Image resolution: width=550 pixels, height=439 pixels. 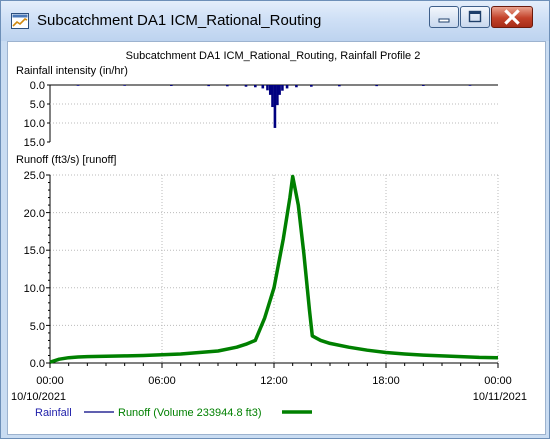 What do you see at coordinates (37, 105) in the screenshot?
I see `rainfall-tick-label: 5.0` at bounding box center [37, 105].